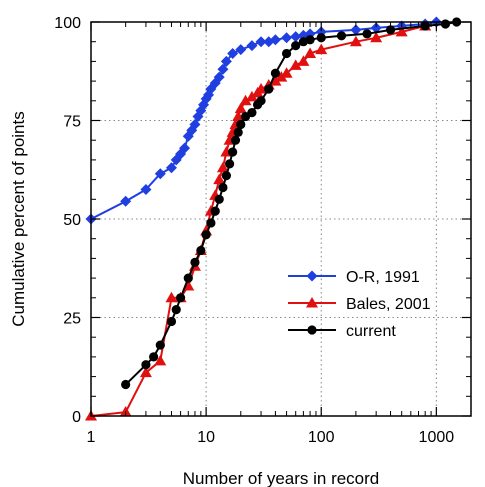  Describe the element at coordinates (91, 437) in the screenshot. I see `x-tick-label: 1` at that location.